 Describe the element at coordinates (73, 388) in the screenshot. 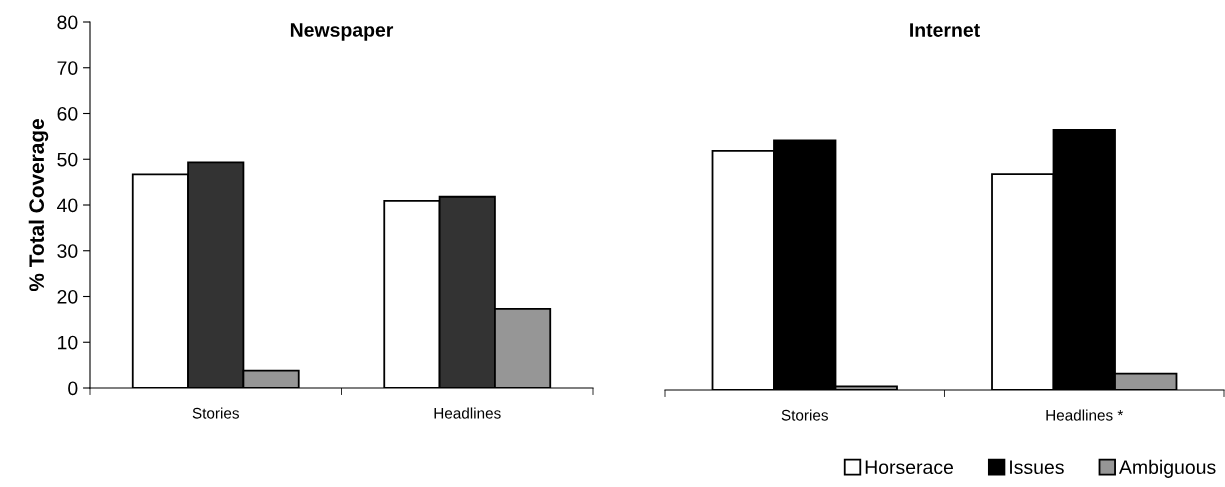

I see `y-tick-label: 0` at that location.